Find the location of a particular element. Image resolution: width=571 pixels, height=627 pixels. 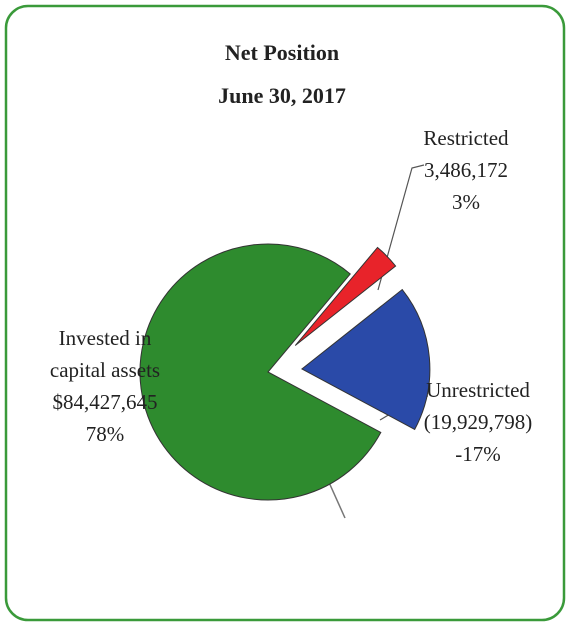

percent-label: 78% is located at coordinates (105, 434).